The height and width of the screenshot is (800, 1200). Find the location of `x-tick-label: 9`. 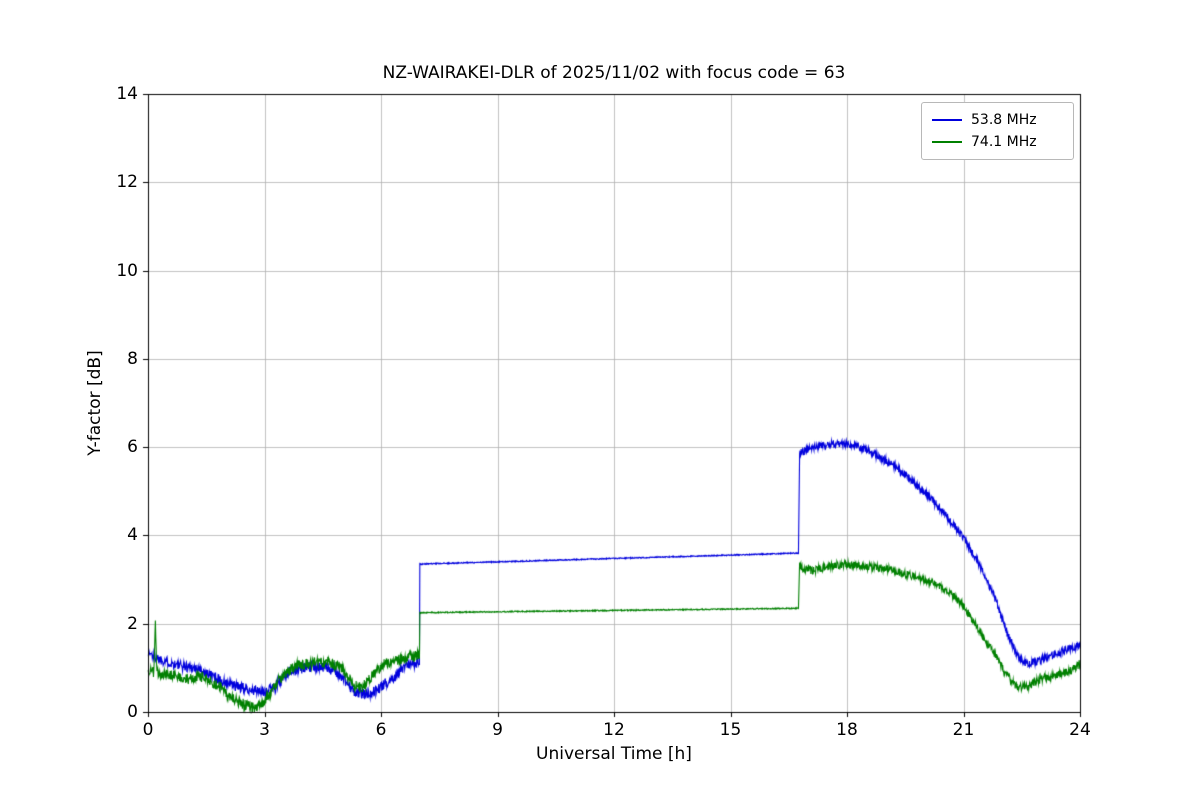

x-tick-label: 9 is located at coordinates (497, 730).